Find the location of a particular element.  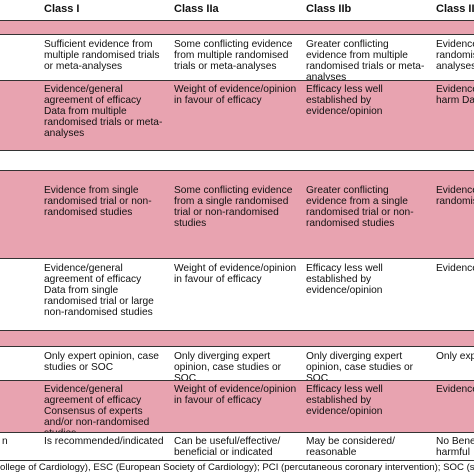

column-header: Class III is located at coordinates (455, 9).